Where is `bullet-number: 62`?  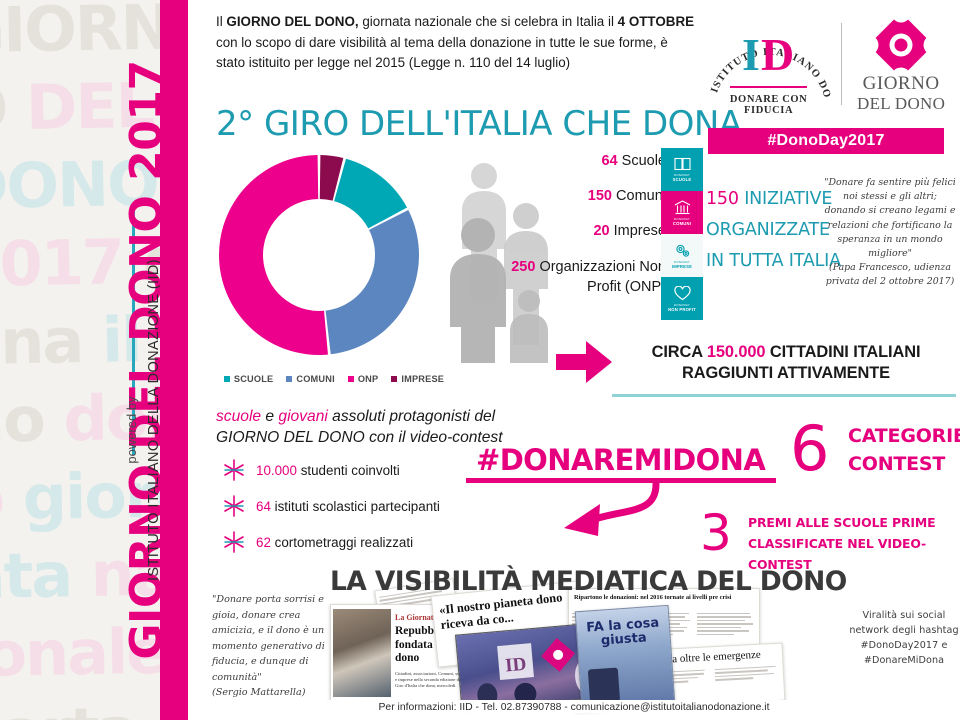
bullet-number: 62 is located at coordinates (263, 542).